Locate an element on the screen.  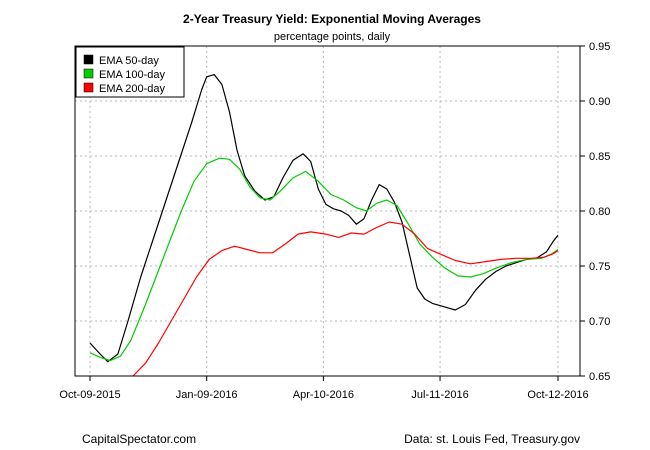
y-tick-label: 0.70 is located at coordinates (599, 322).